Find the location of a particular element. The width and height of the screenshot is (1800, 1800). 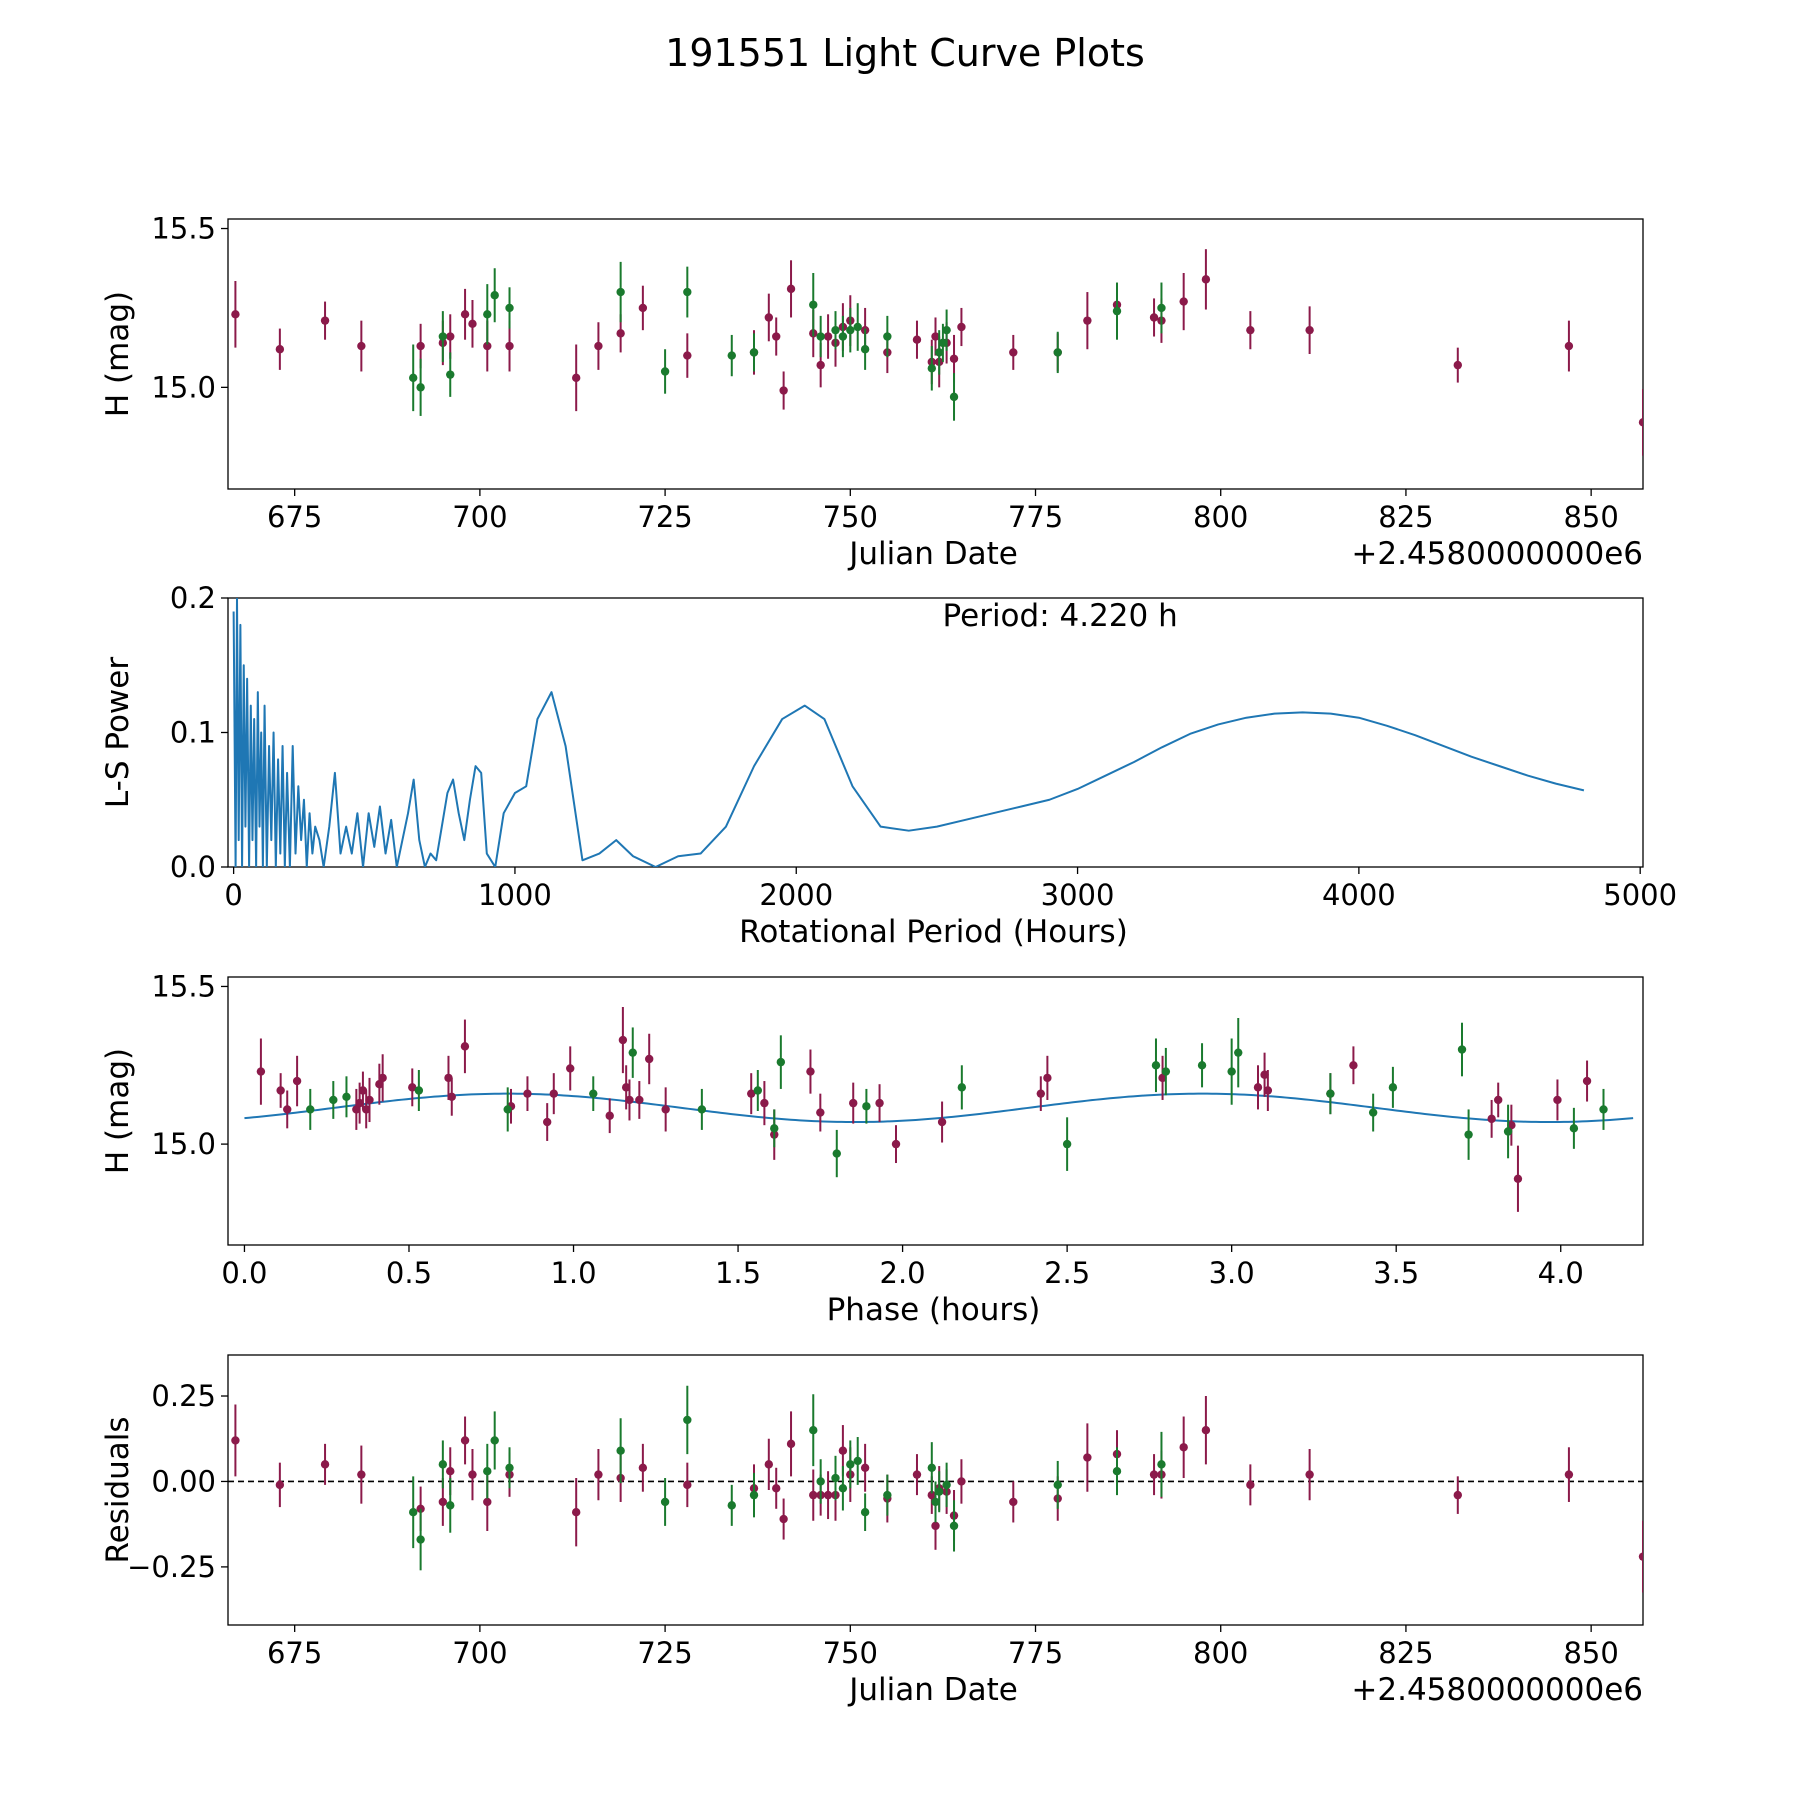

lightcurve-ytick-label: 15.5 is located at coordinates (183, 229).